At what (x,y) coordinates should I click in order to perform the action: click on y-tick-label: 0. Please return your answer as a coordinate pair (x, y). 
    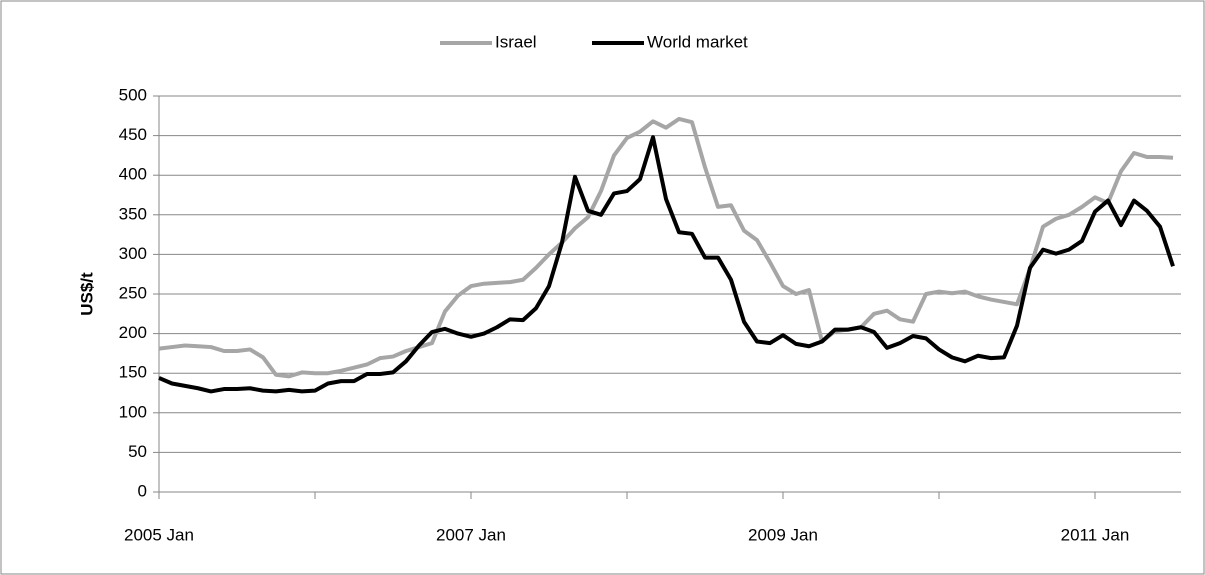
    Looking at the image, I should click on (142, 490).